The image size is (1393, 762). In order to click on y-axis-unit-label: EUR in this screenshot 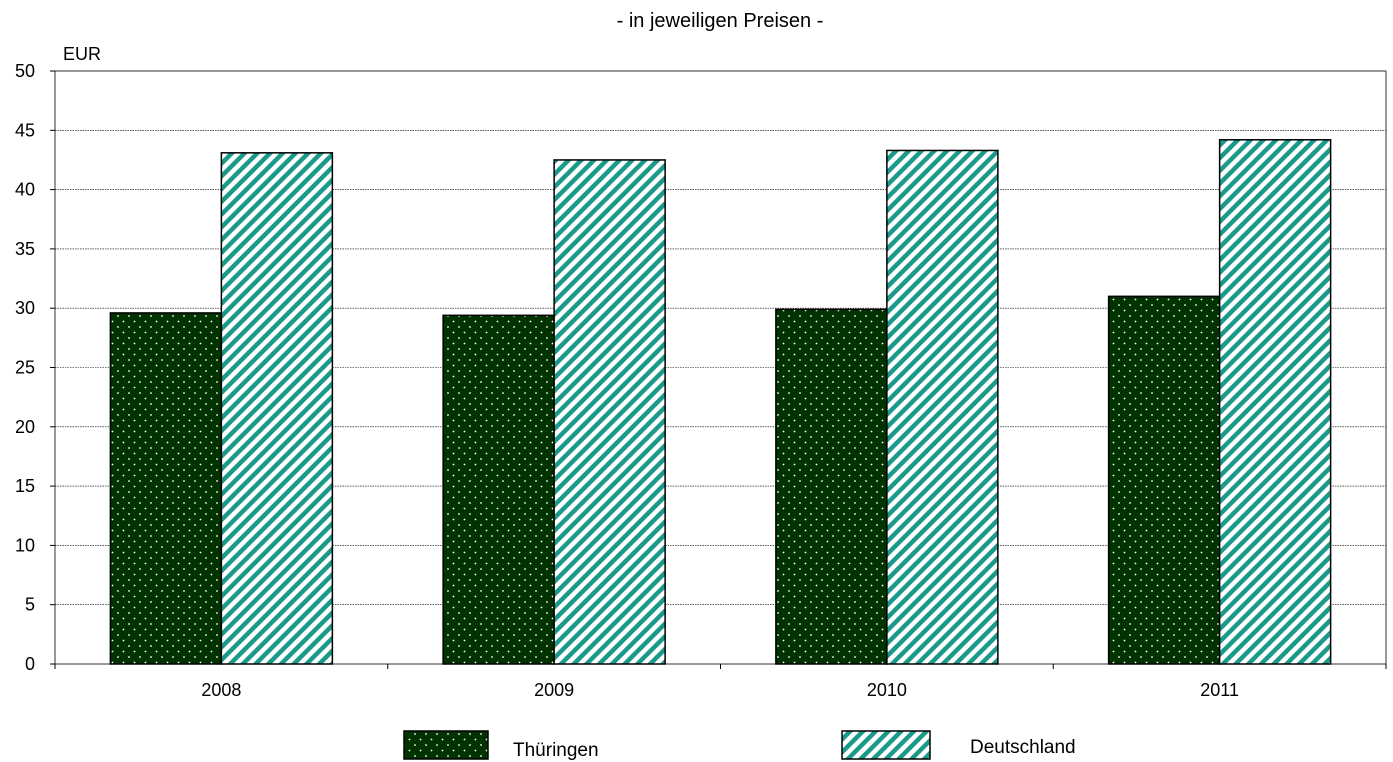, I will do `click(82, 54)`.